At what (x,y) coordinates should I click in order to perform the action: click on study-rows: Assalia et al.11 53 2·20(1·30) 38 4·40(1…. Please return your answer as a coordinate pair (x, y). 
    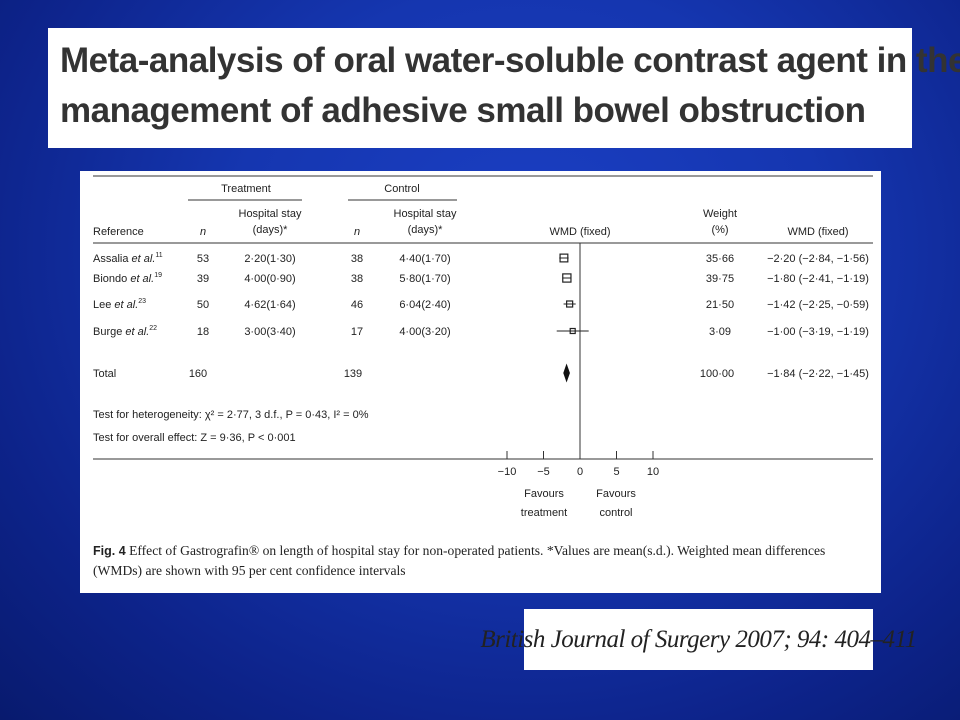
    Looking at the image, I should click on (481, 316).